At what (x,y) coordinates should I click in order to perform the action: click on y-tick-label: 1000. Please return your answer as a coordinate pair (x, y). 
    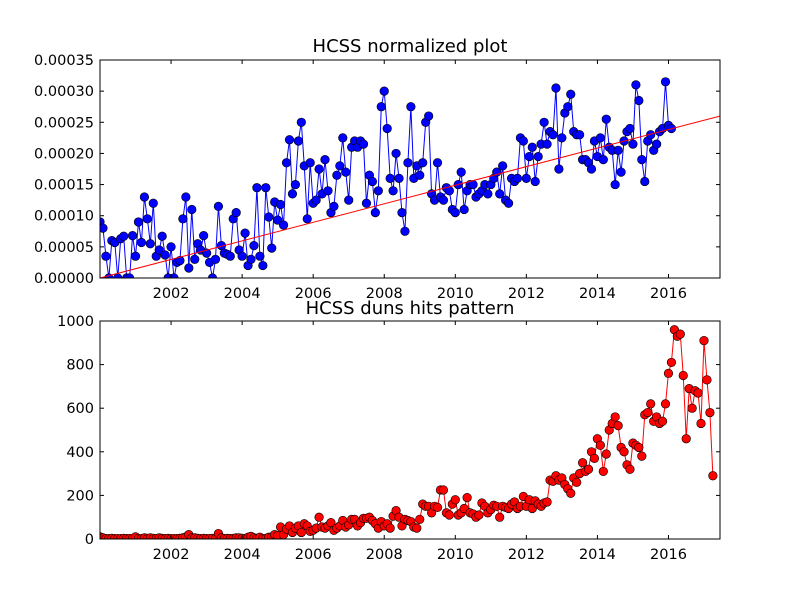
    Looking at the image, I should click on (75, 322).